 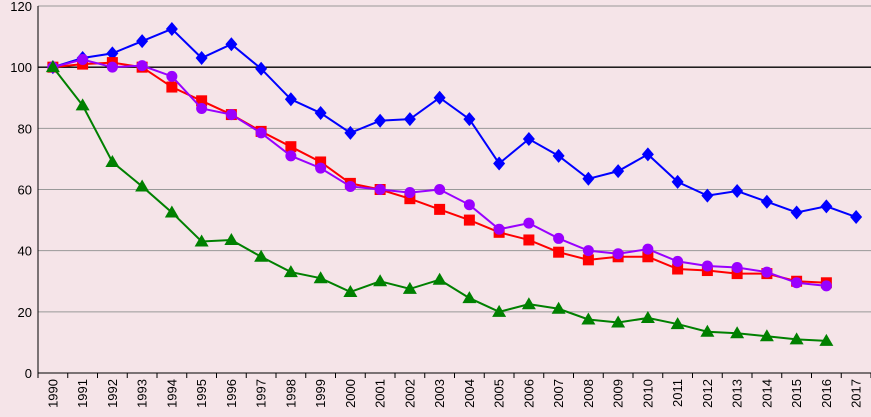 I want to click on x-tick-label: 1991, so click(x=82, y=393).